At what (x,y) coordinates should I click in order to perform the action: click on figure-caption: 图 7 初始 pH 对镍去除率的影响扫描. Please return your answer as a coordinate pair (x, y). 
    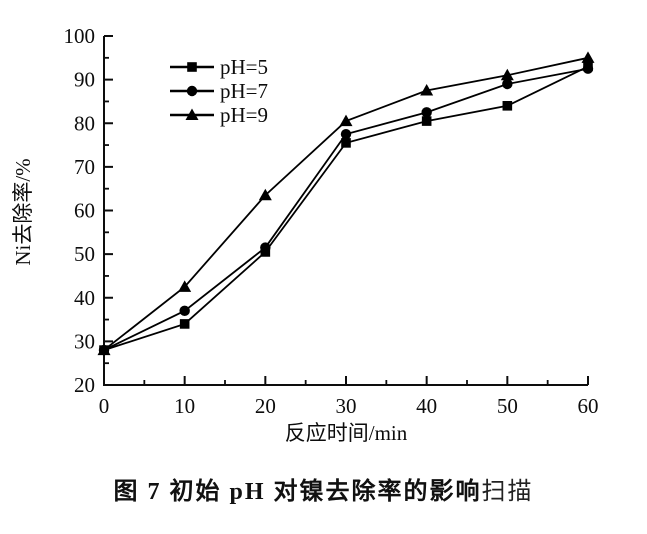
    Looking at the image, I should click on (323, 488).